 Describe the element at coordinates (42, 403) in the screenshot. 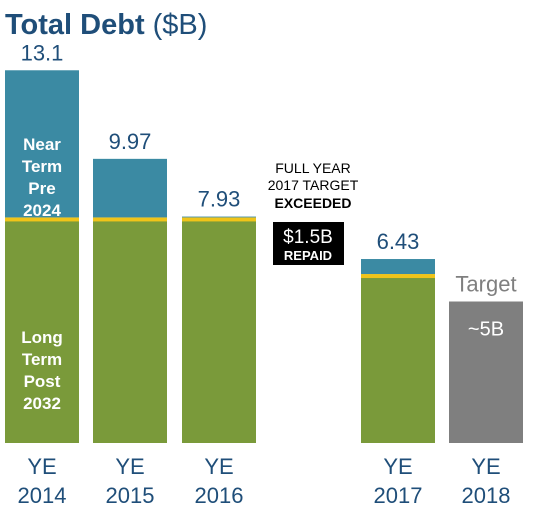

I see `long-term-label-3: 2032` at that location.